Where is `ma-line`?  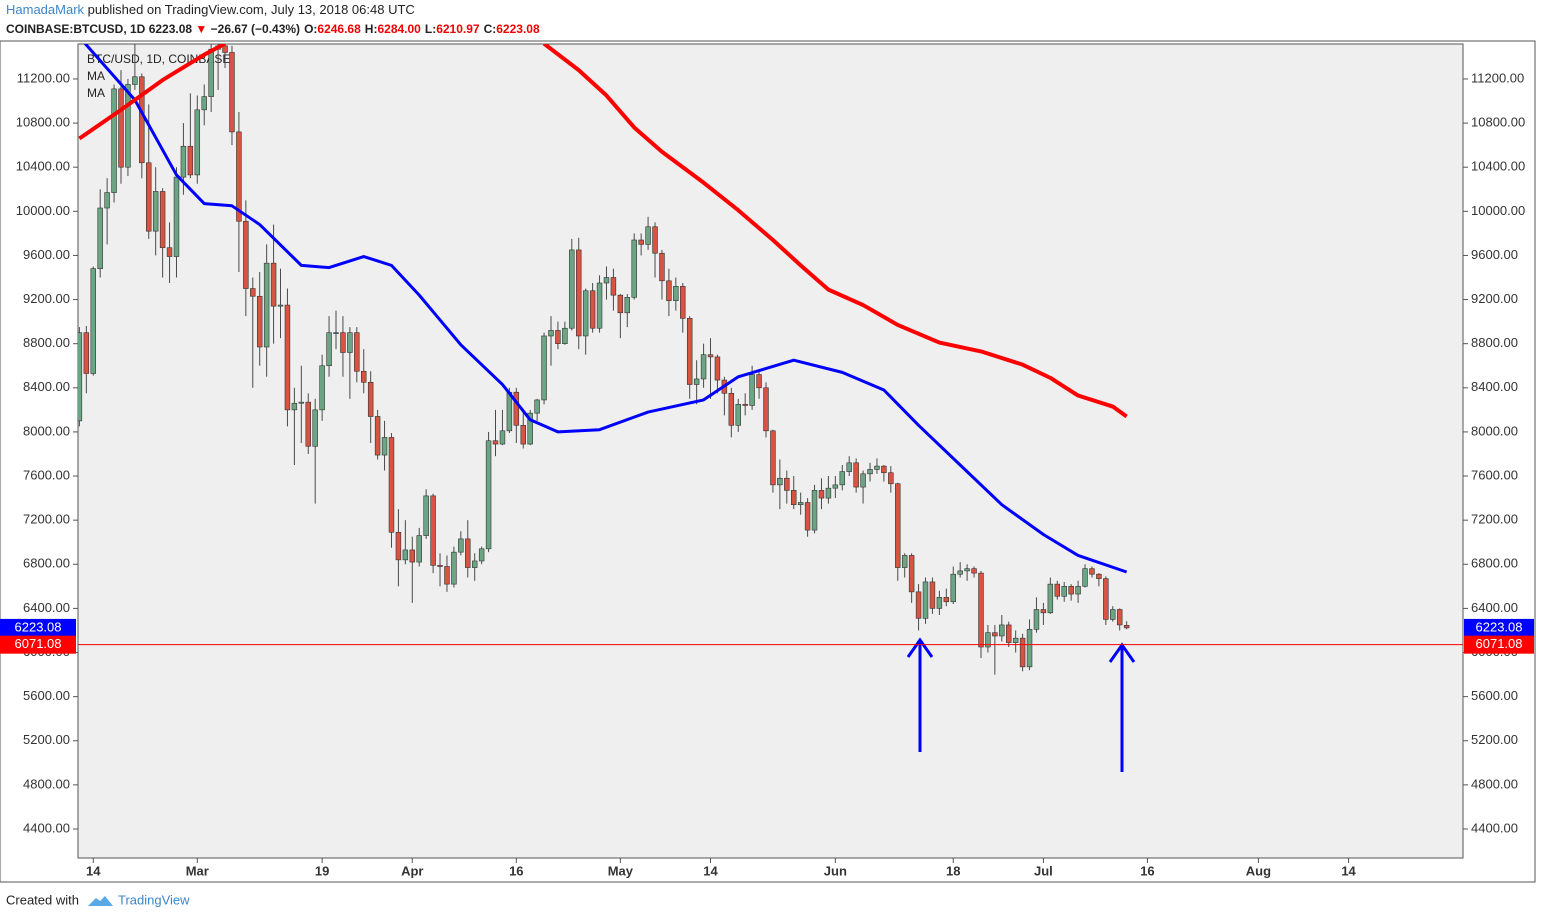 ma-line is located at coordinates (152, 92).